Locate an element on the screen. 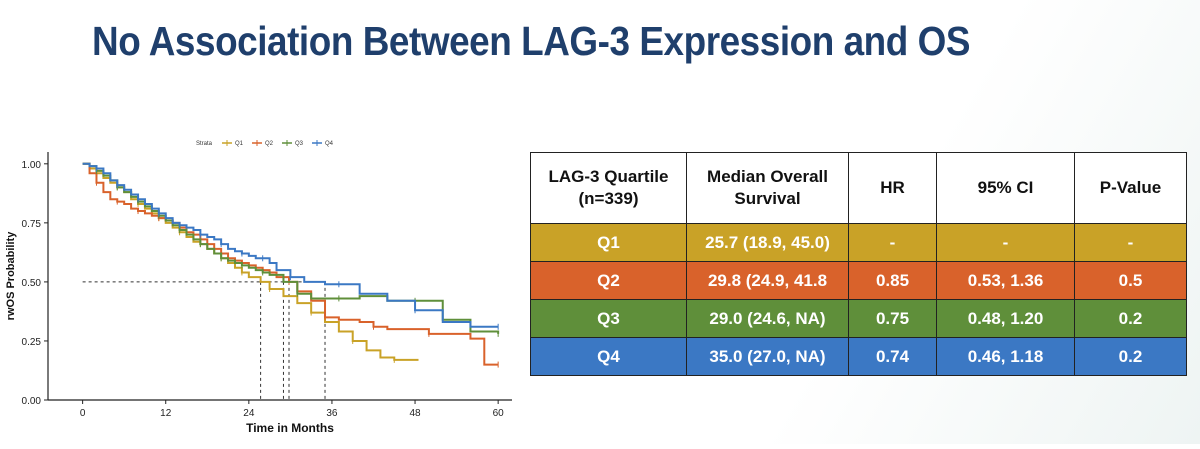 Image resolution: width=1200 pixels, height=449 pixels. x-tick-label: 24 is located at coordinates (249, 413).